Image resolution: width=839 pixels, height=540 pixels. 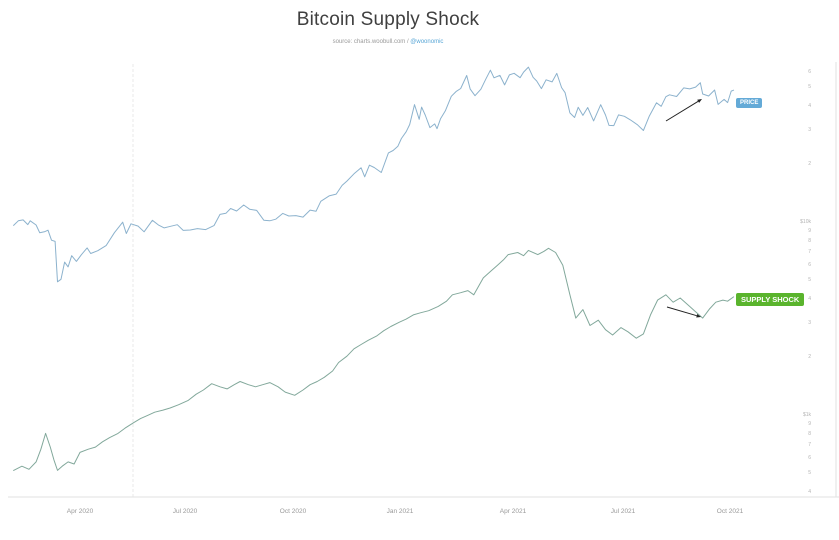 What do you see at coordinates (806, 415) in the screenshot?
I see `price-axis-tick-label: $1k` at bounding box center [806, 415].